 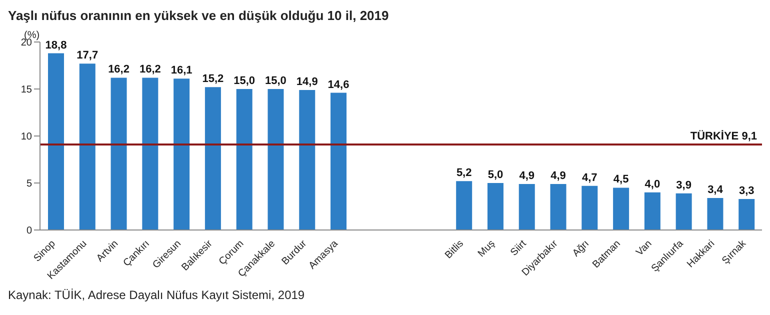 I want to click on data-label: 5,2, so click(x=464, y=173).